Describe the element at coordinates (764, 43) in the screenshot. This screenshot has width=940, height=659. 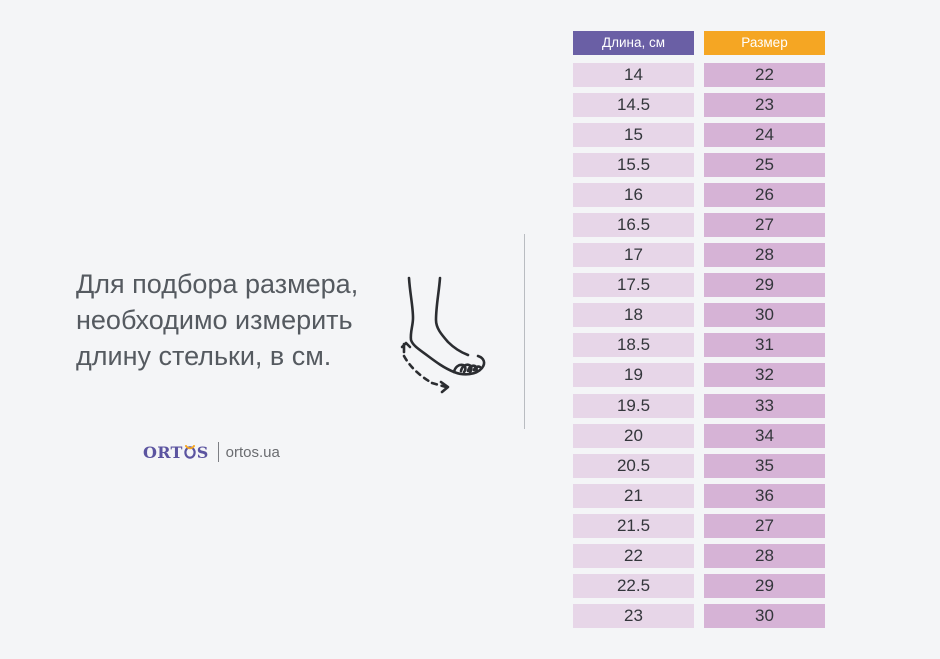
I see `size-column-header: Размер` at that location.